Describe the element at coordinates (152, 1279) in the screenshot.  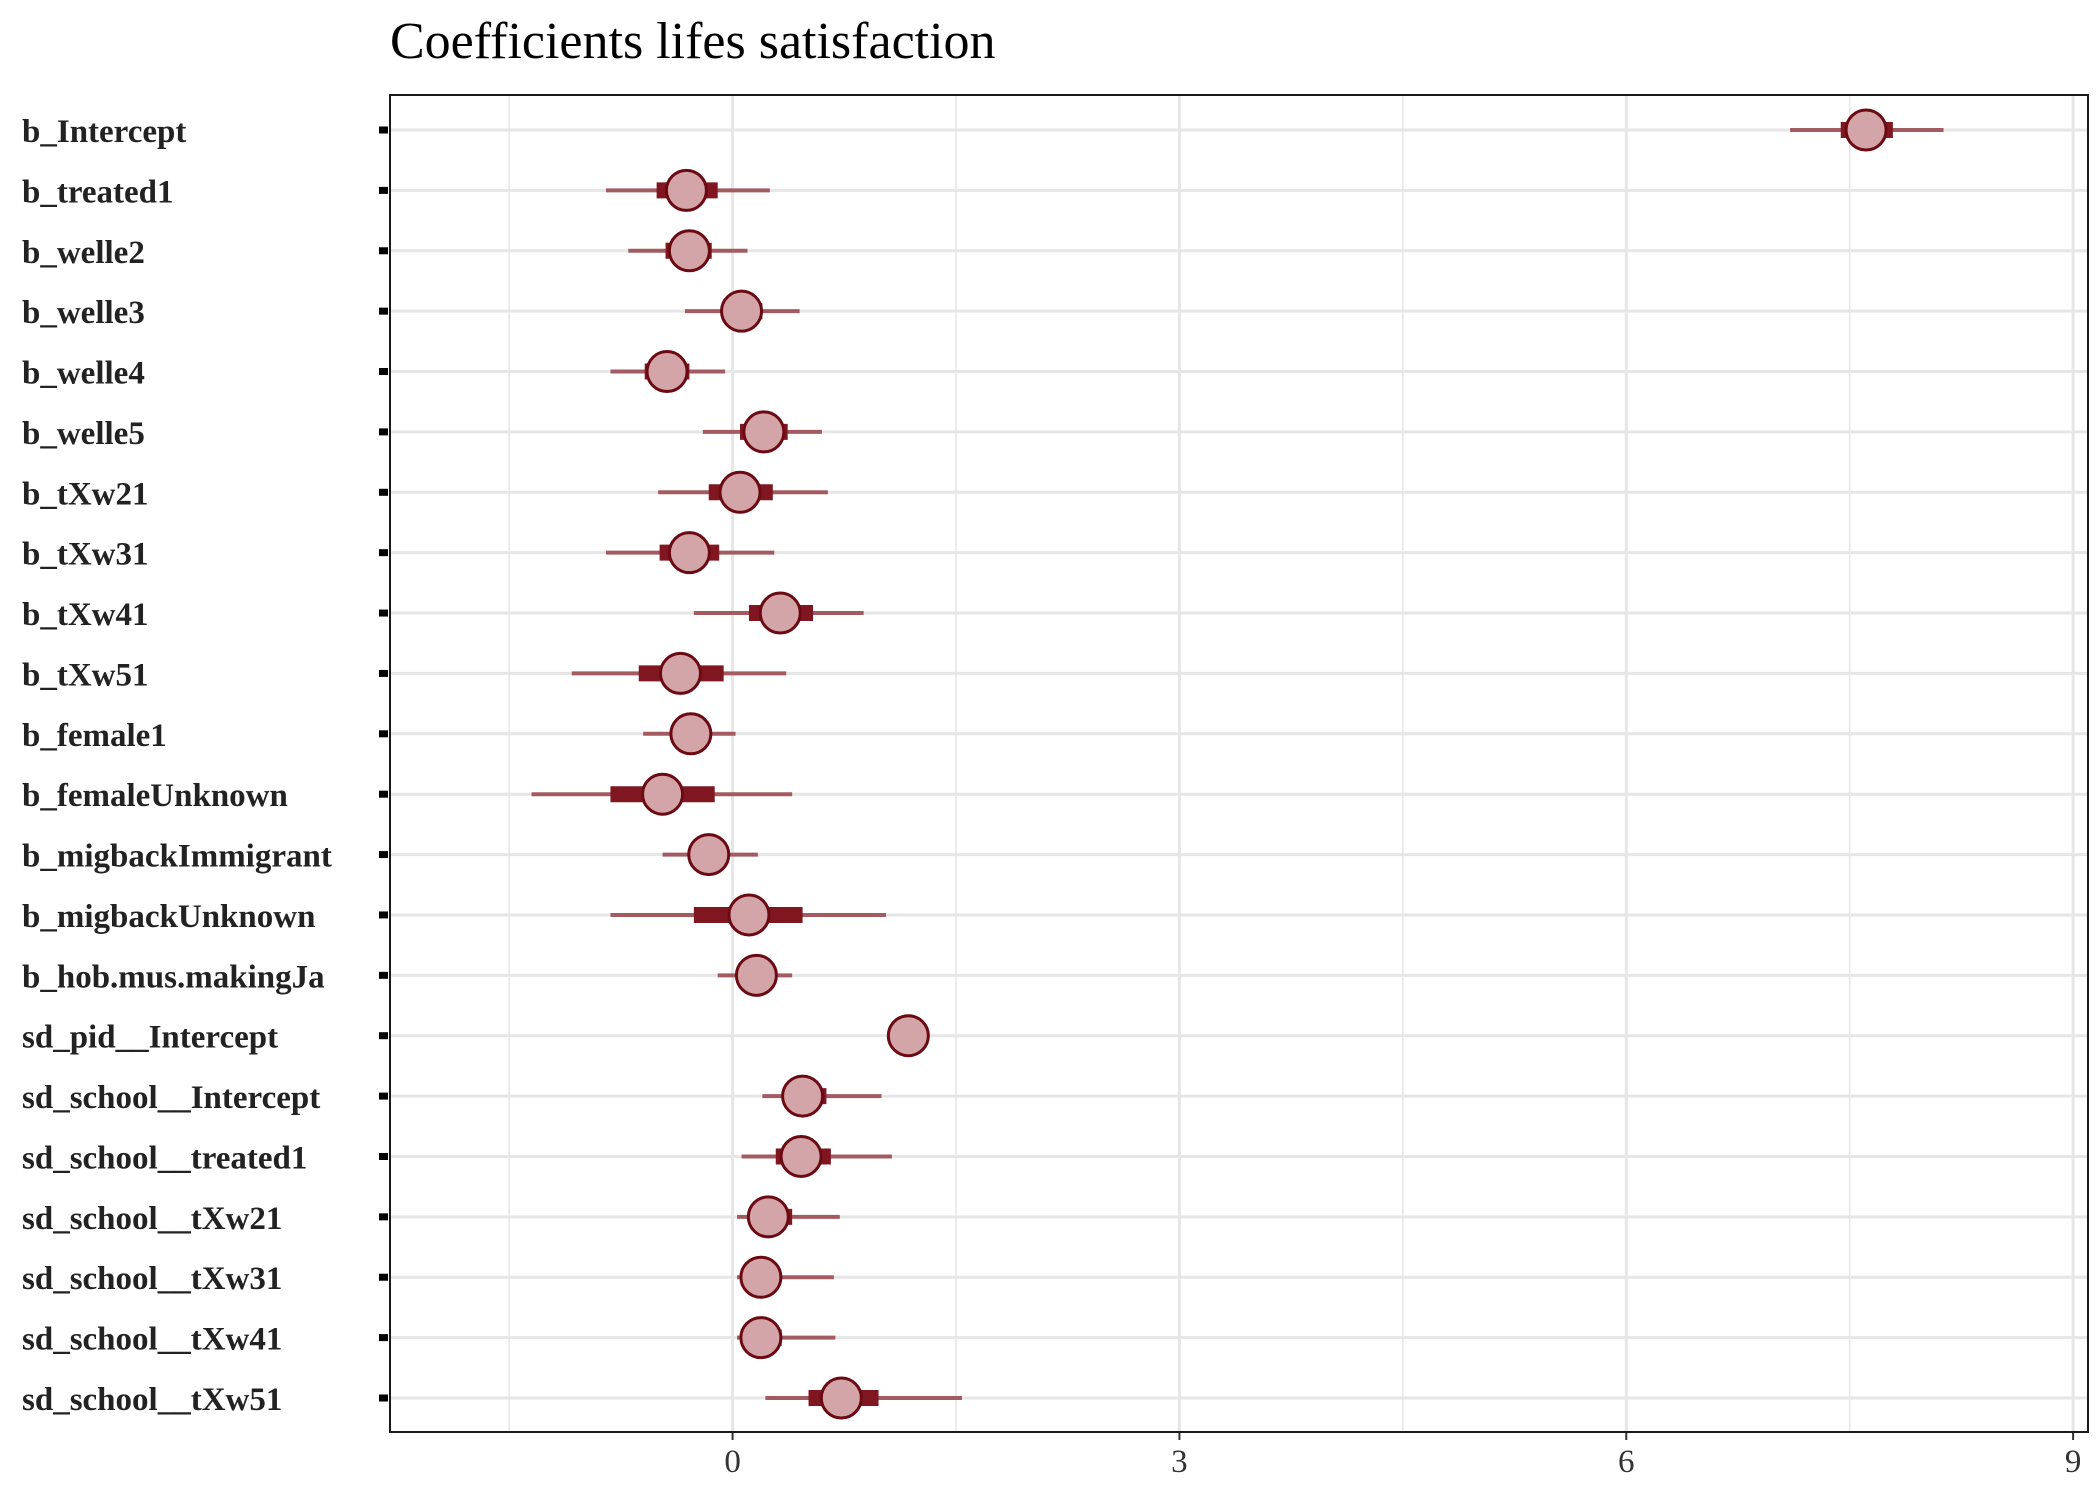
I see `y-tick-label: sd_school__tXw31` at that location.